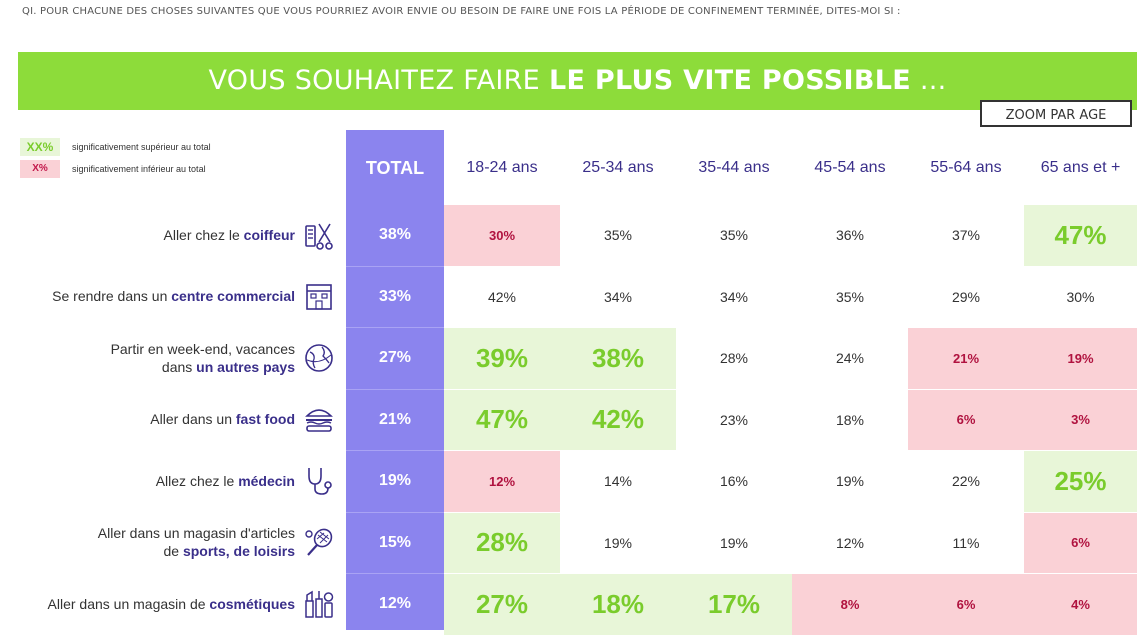 Image resolution: width=1137 pixels, height=635 pixels. What do you see at coordinates (141, 147) in the screenshot?
I see `legend-text-superior: significativement supérieur au total` at bounding box center [141, 147].